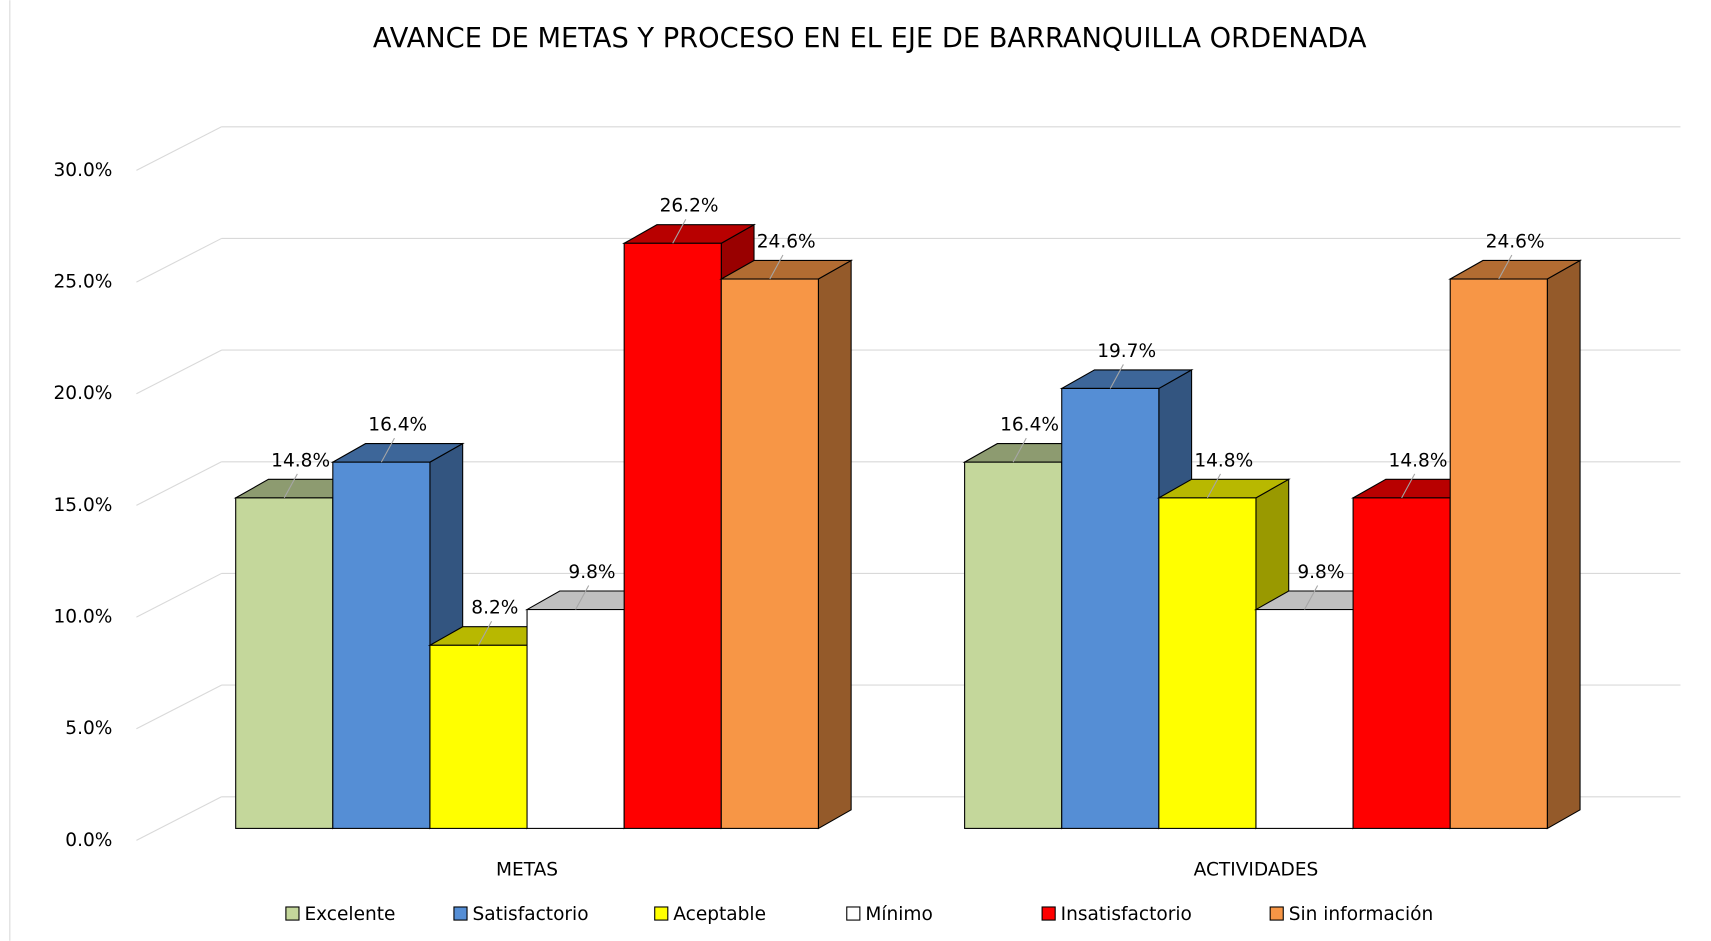 The width and height of the screenshot is (1711, 941). What do you see at coordinates (1126, 351) in the screenshot?
I see `data-label: 19.7%` at bounding box center [1126, 351].